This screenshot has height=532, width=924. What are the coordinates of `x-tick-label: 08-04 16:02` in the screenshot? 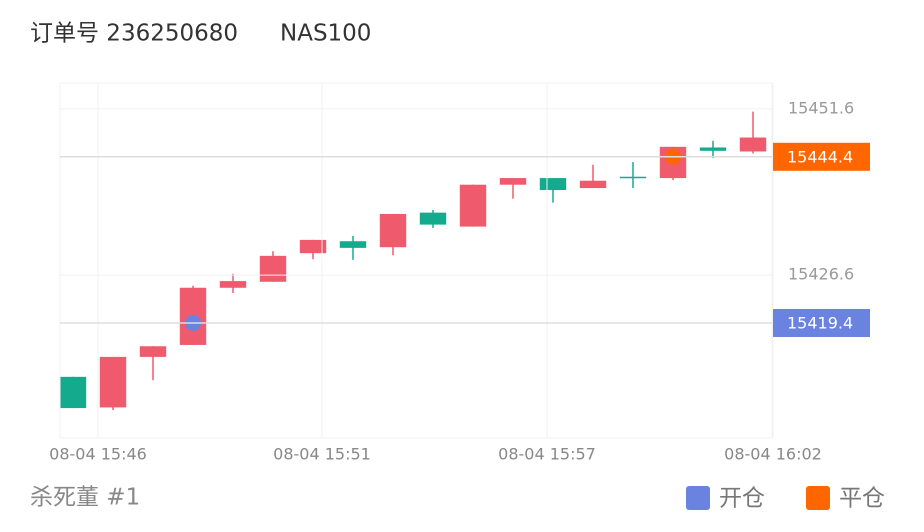 It's located at (773, 454).